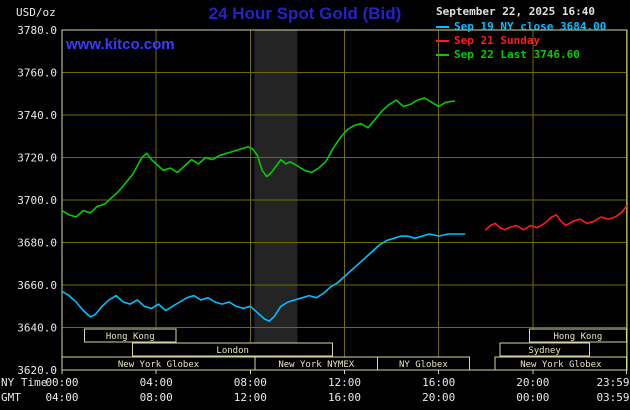 Image resolution: width=630 pixels, height=410 pixels. I want to click on x-tick-label-ny: 08:00, so click(250, 382).